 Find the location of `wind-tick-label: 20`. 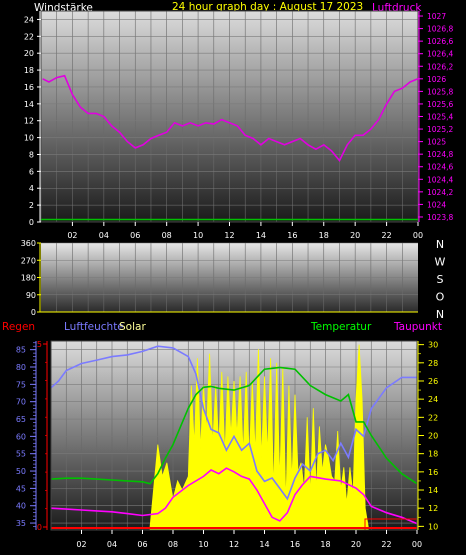

wind-tick-label: 20 is located at coordinates (29, 53).